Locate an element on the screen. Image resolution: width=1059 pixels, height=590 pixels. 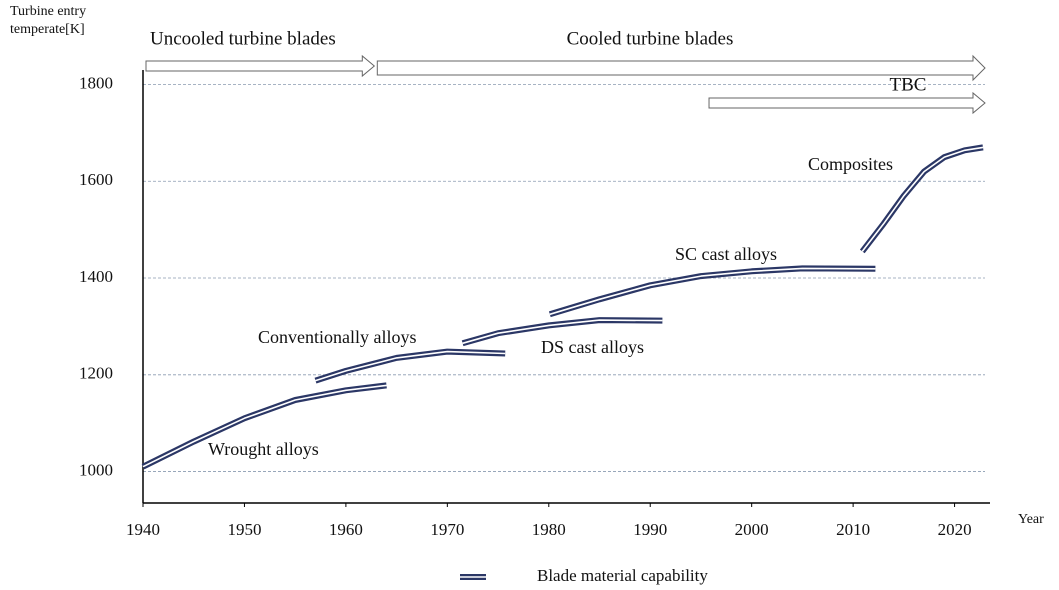
y-axis-label: temperate[K] is located at coordinates (47, 29).